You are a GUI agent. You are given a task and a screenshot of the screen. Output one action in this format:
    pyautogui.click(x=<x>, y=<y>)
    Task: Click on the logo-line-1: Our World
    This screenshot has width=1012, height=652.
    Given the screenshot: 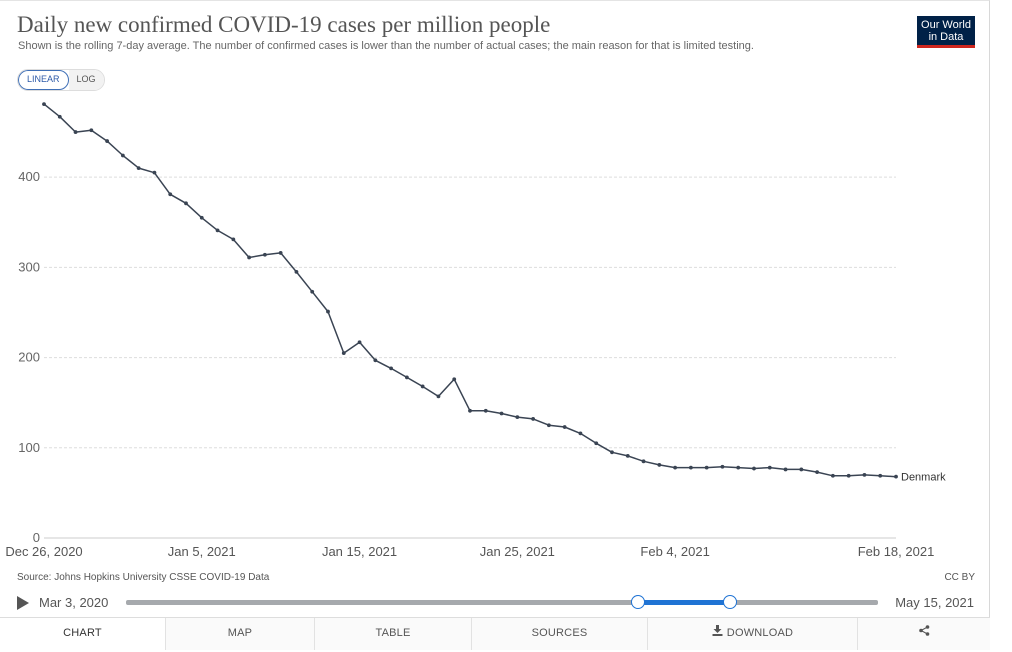 What is the action you would take?
    pyautogui.click(x=946, y=25)
    